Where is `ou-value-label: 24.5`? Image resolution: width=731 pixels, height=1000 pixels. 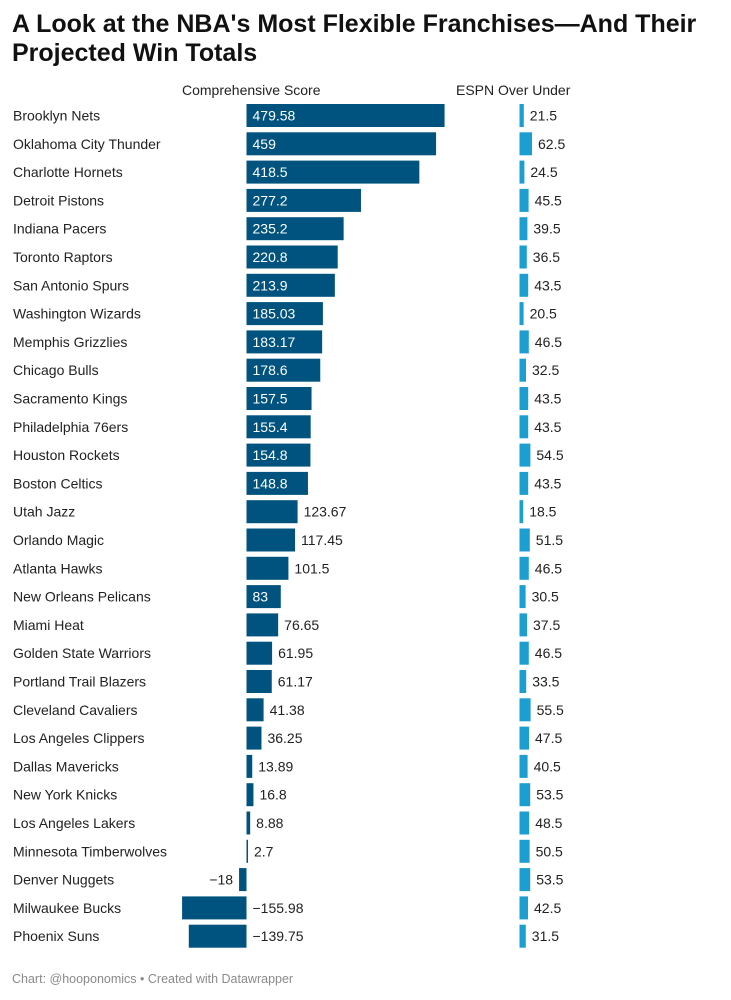
ou-value-label: 24.5 is located at coordinates (543, 172).